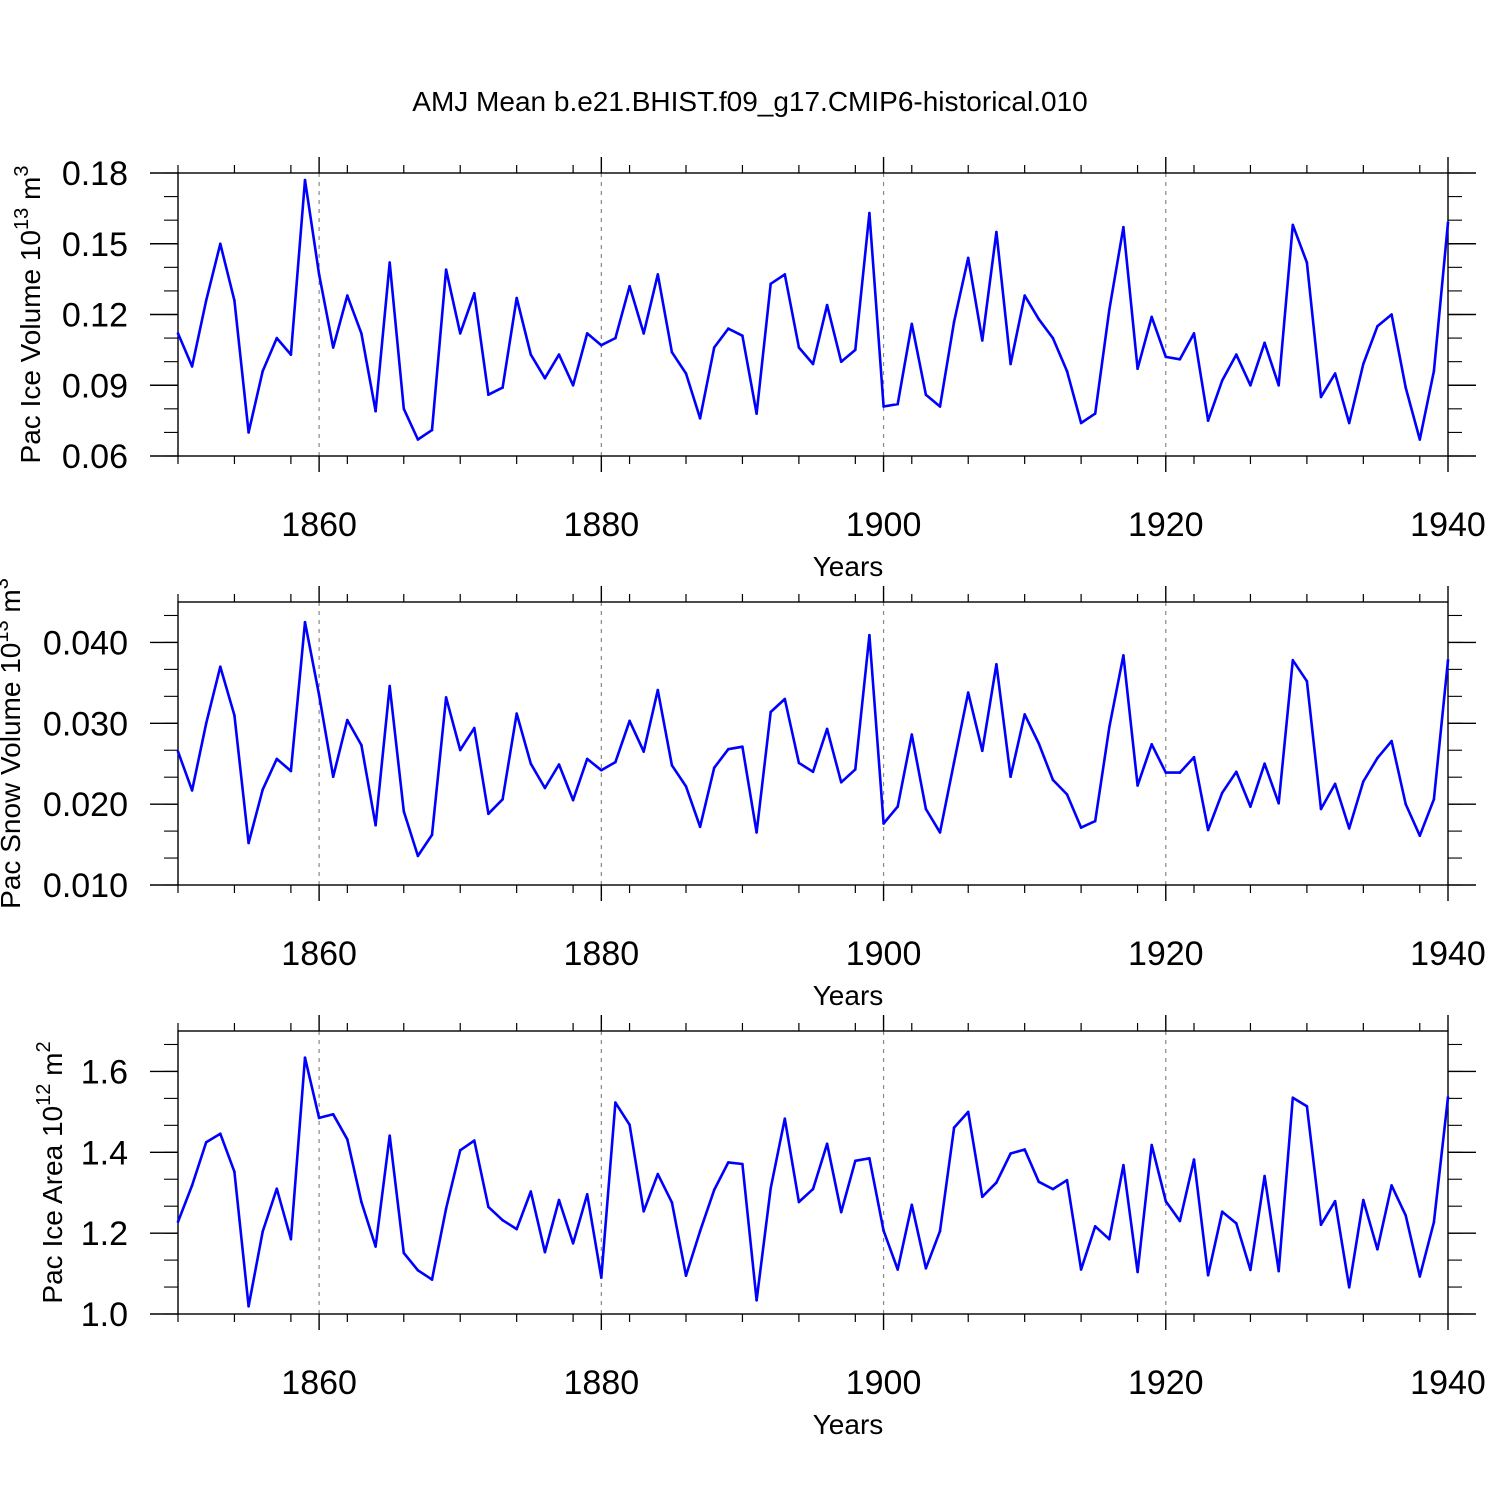  I want to click on y-axis-label-text: m, so click(30, 192).